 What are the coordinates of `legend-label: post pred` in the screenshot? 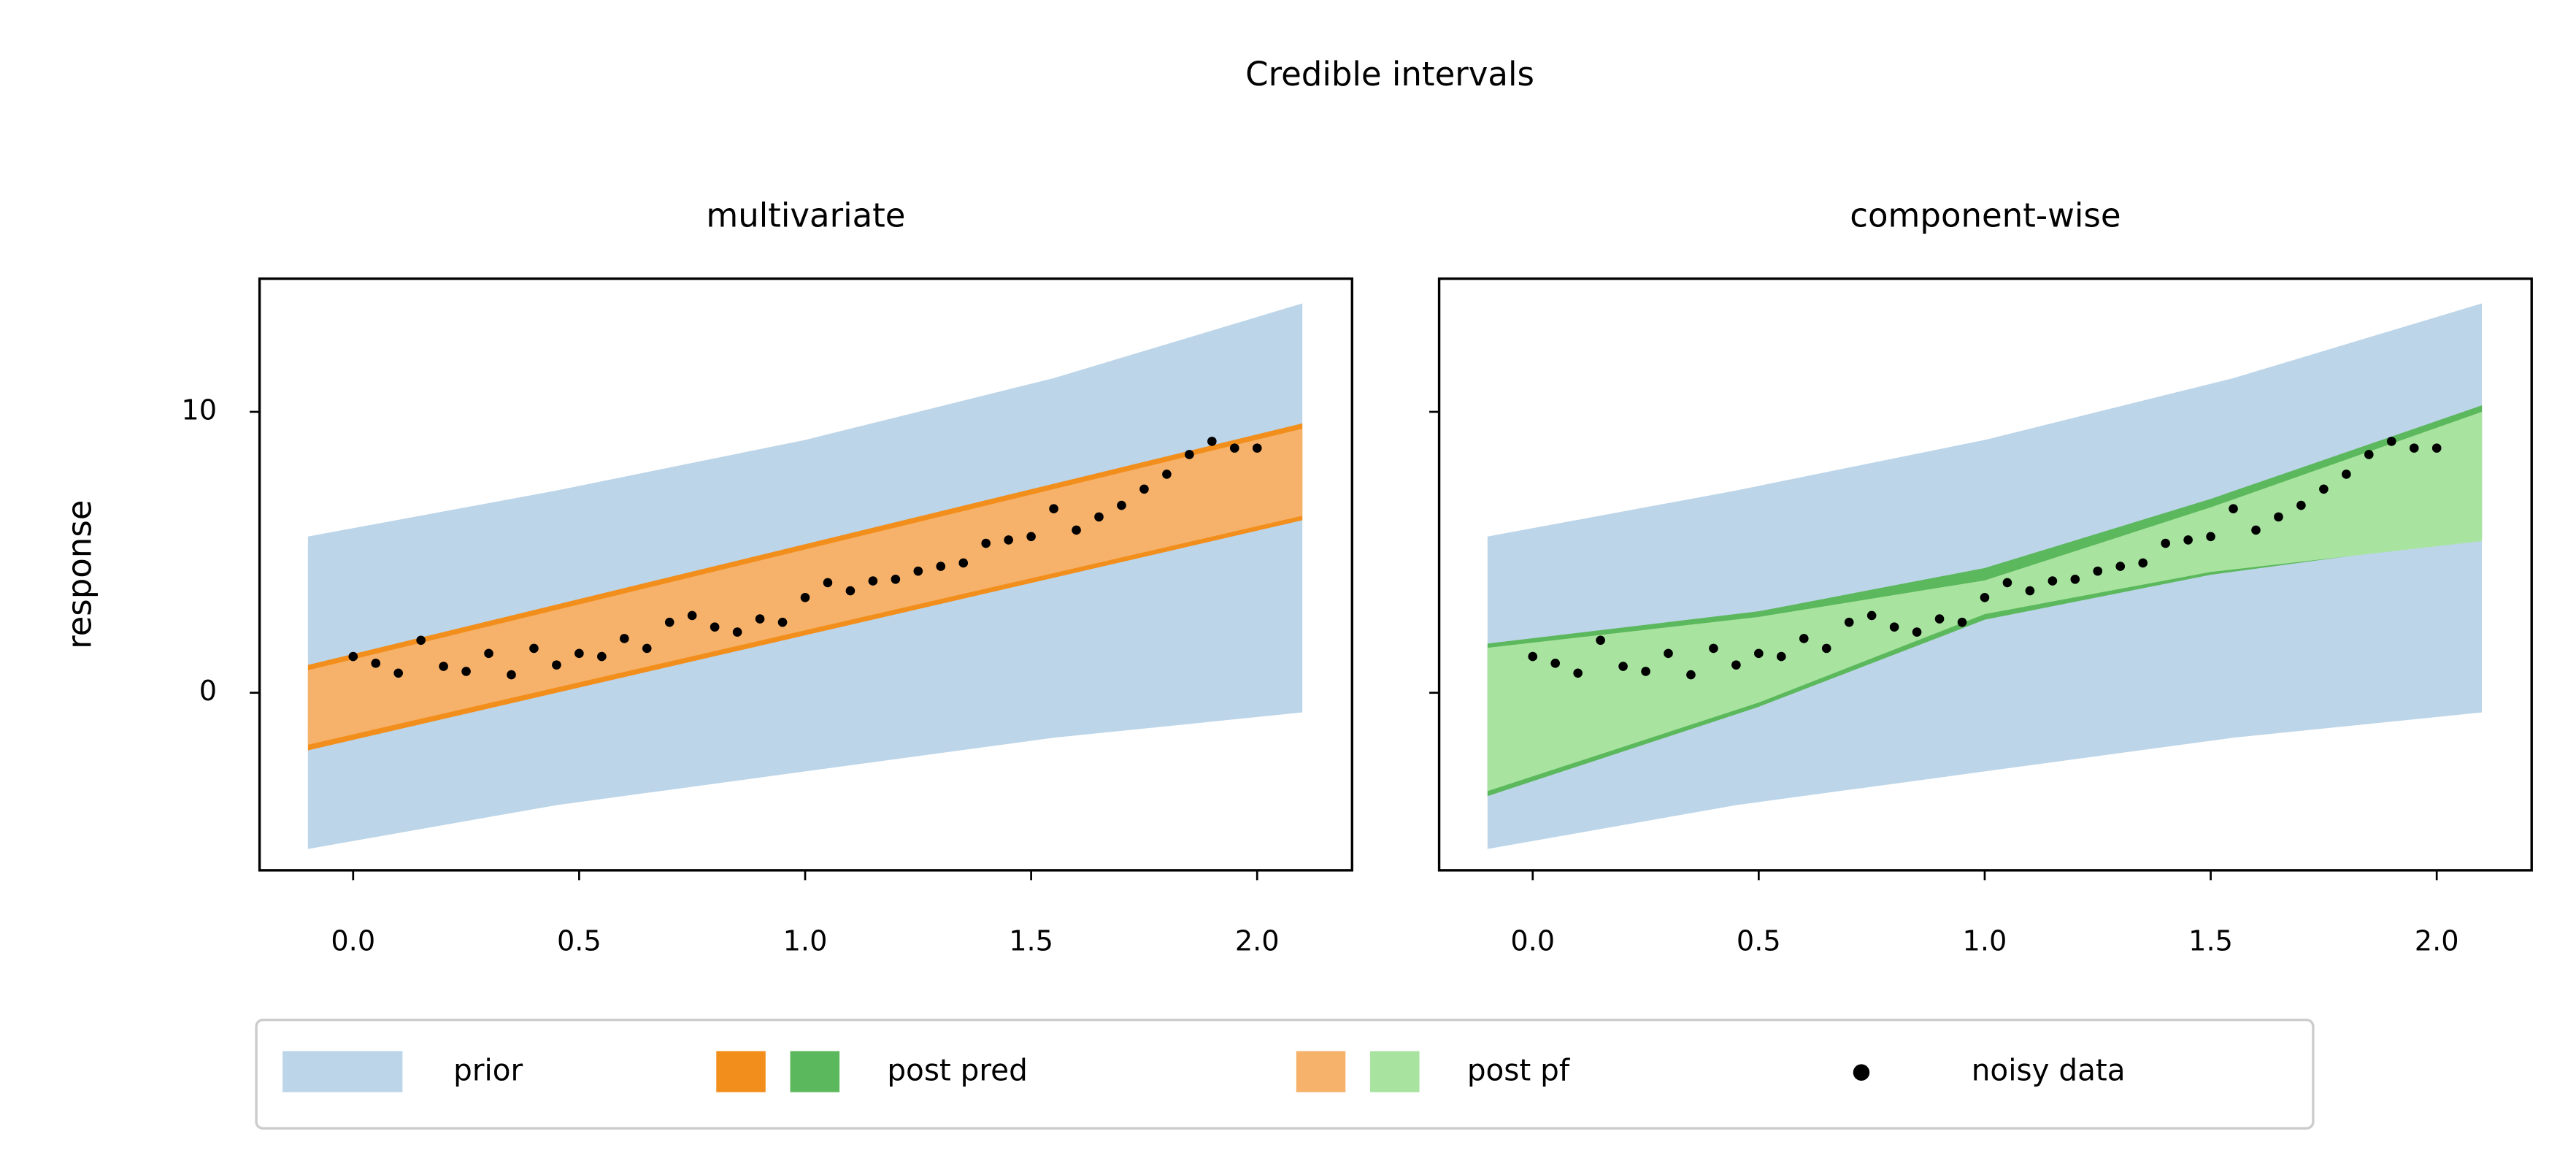 It's located at (957, 1070).